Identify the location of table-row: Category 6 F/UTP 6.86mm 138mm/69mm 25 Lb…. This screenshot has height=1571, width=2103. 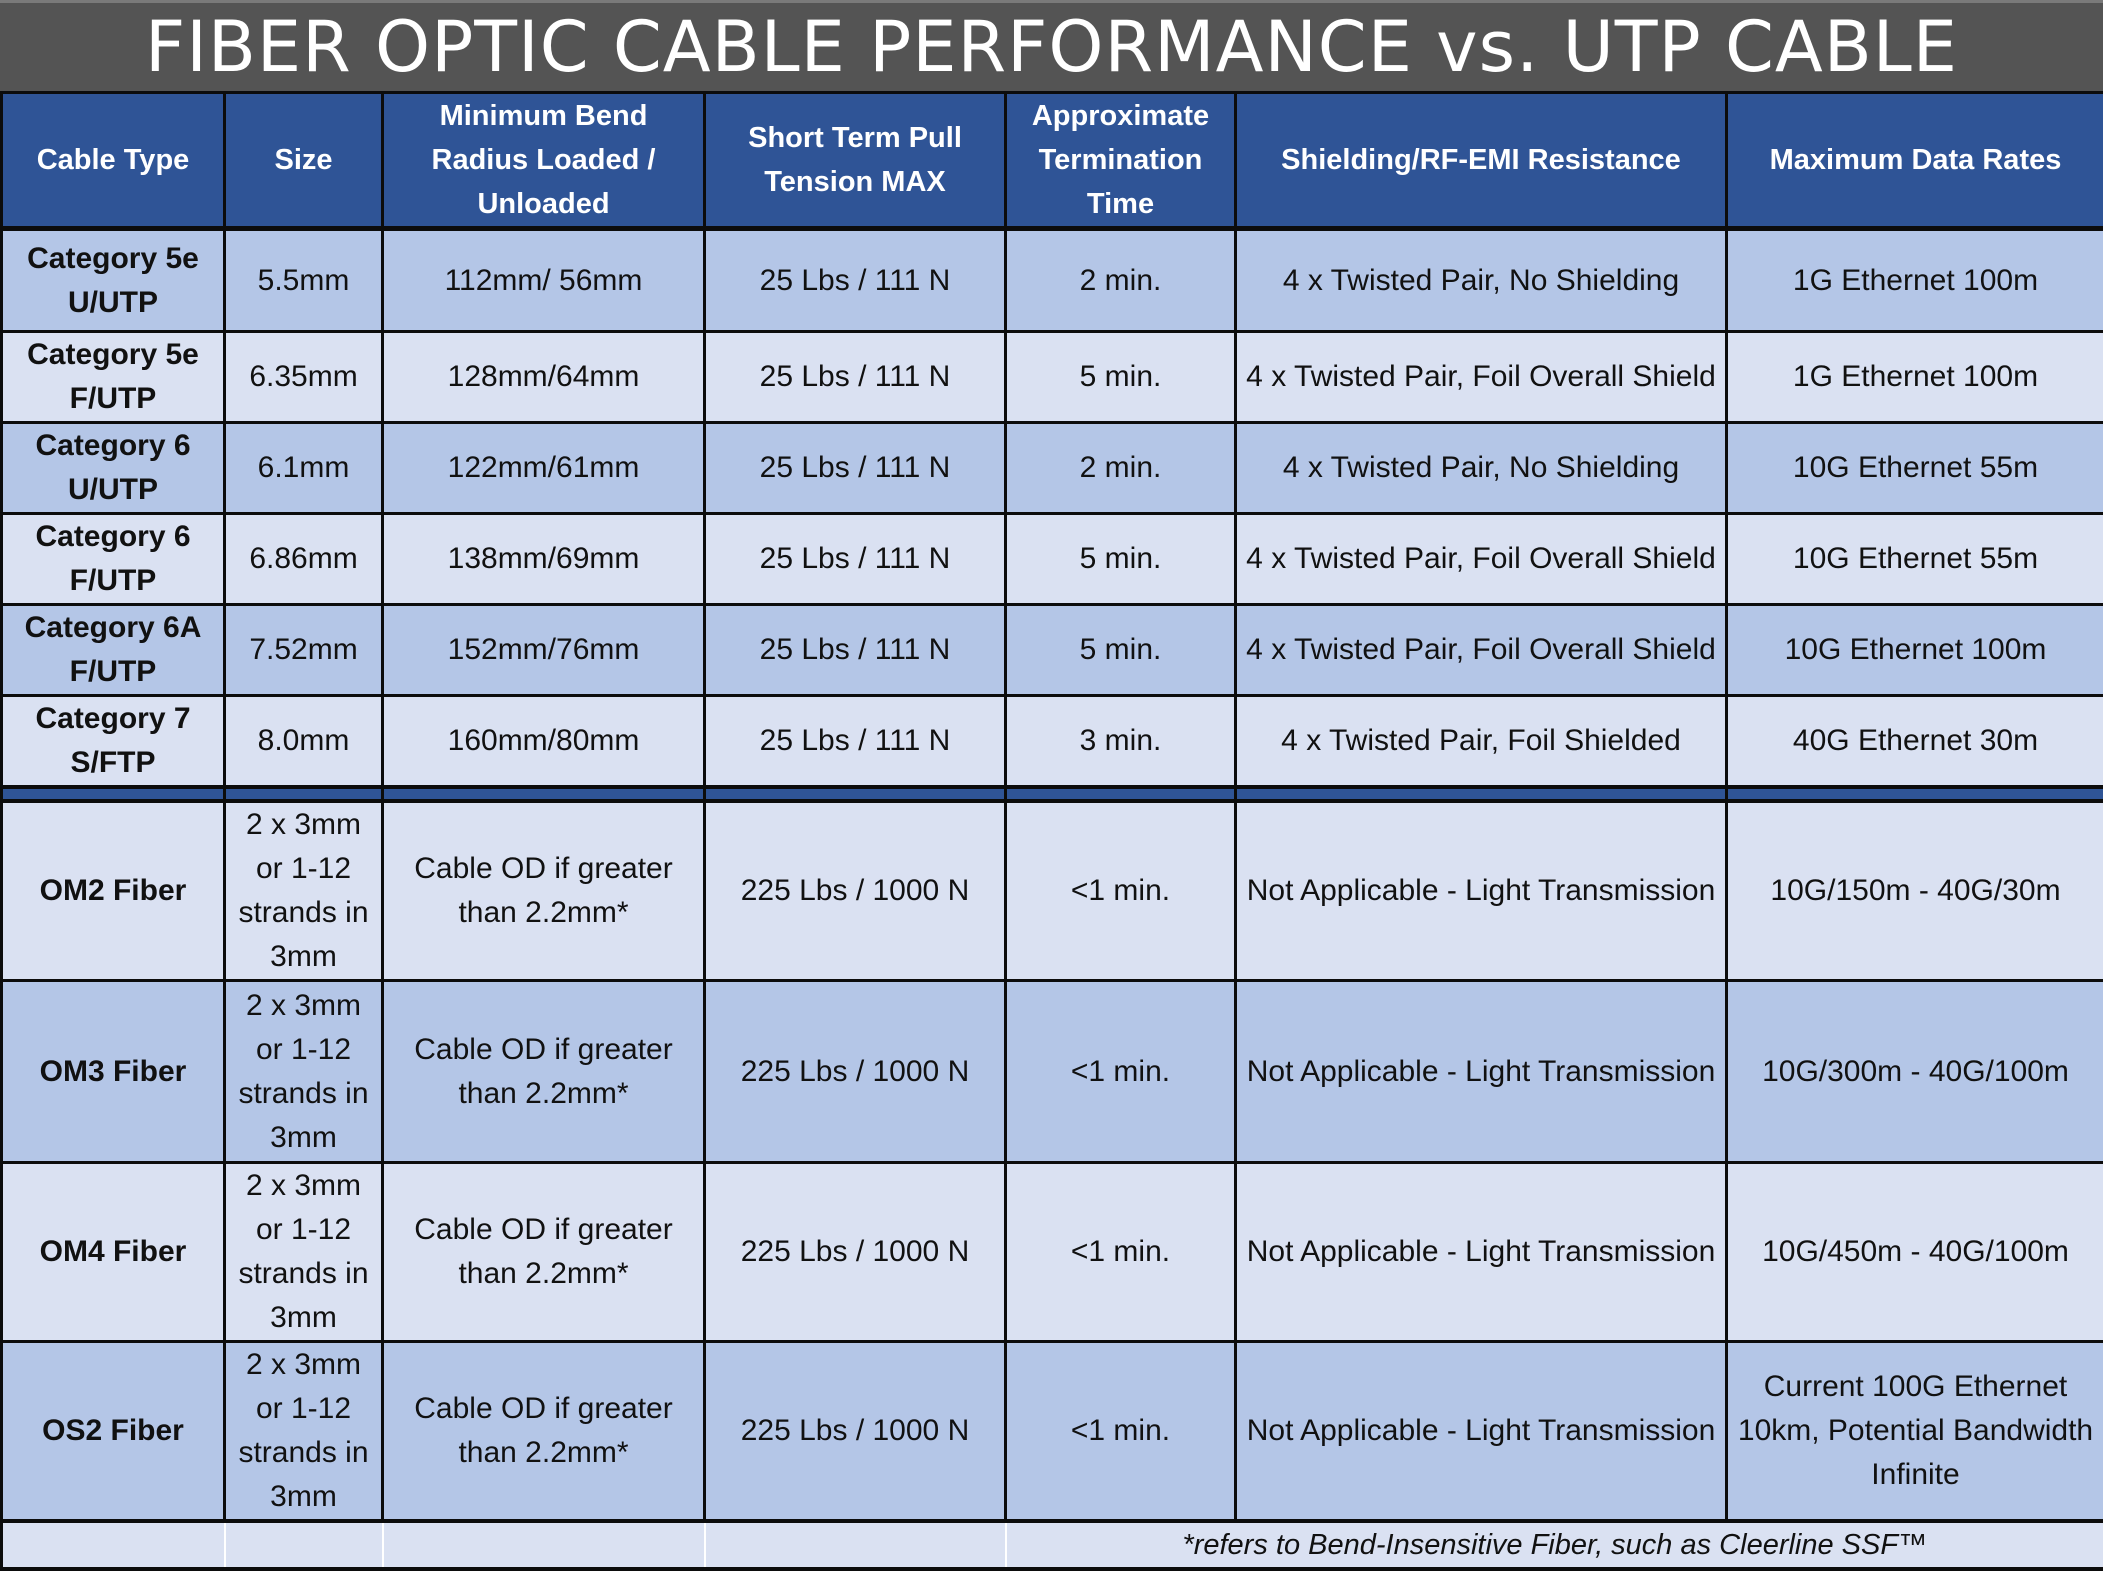
(1052, 559).